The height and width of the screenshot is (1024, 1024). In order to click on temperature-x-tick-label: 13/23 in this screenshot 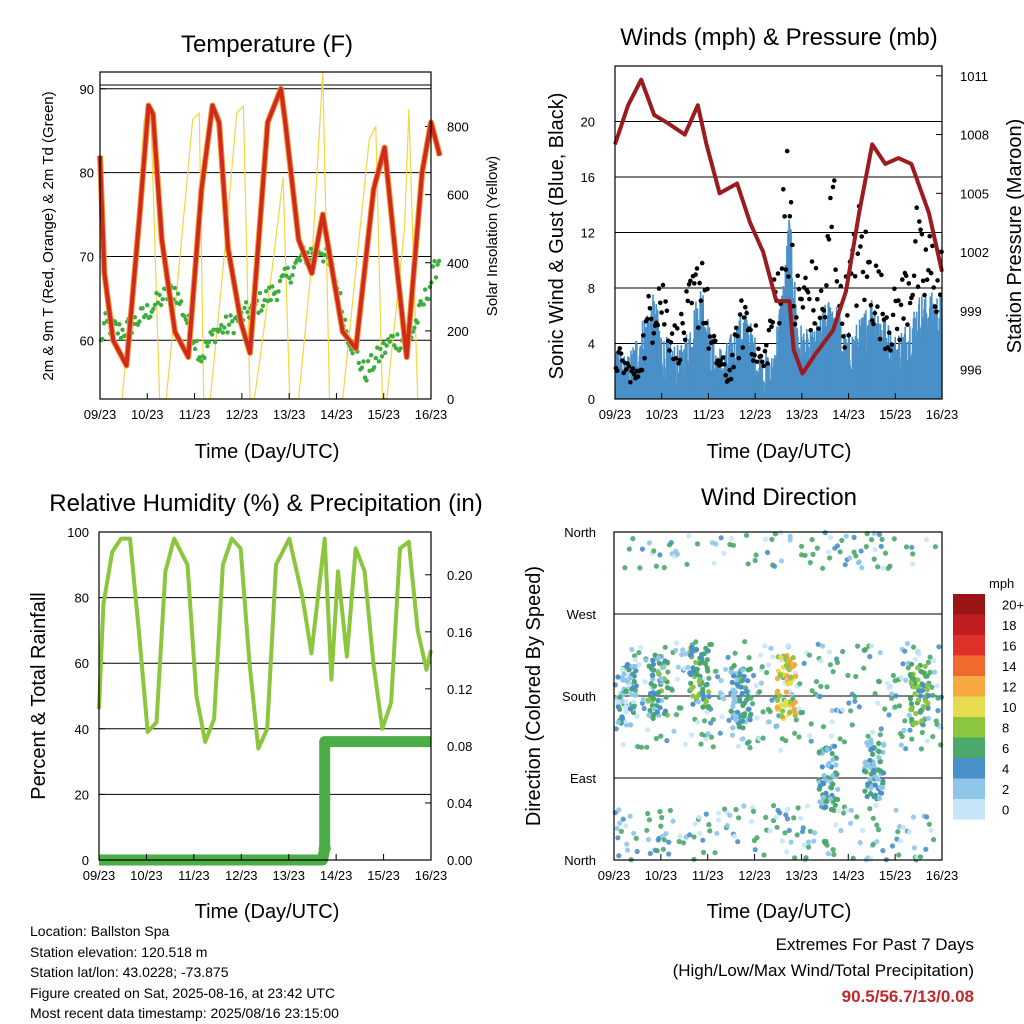, I will do `click(289, 414)`.